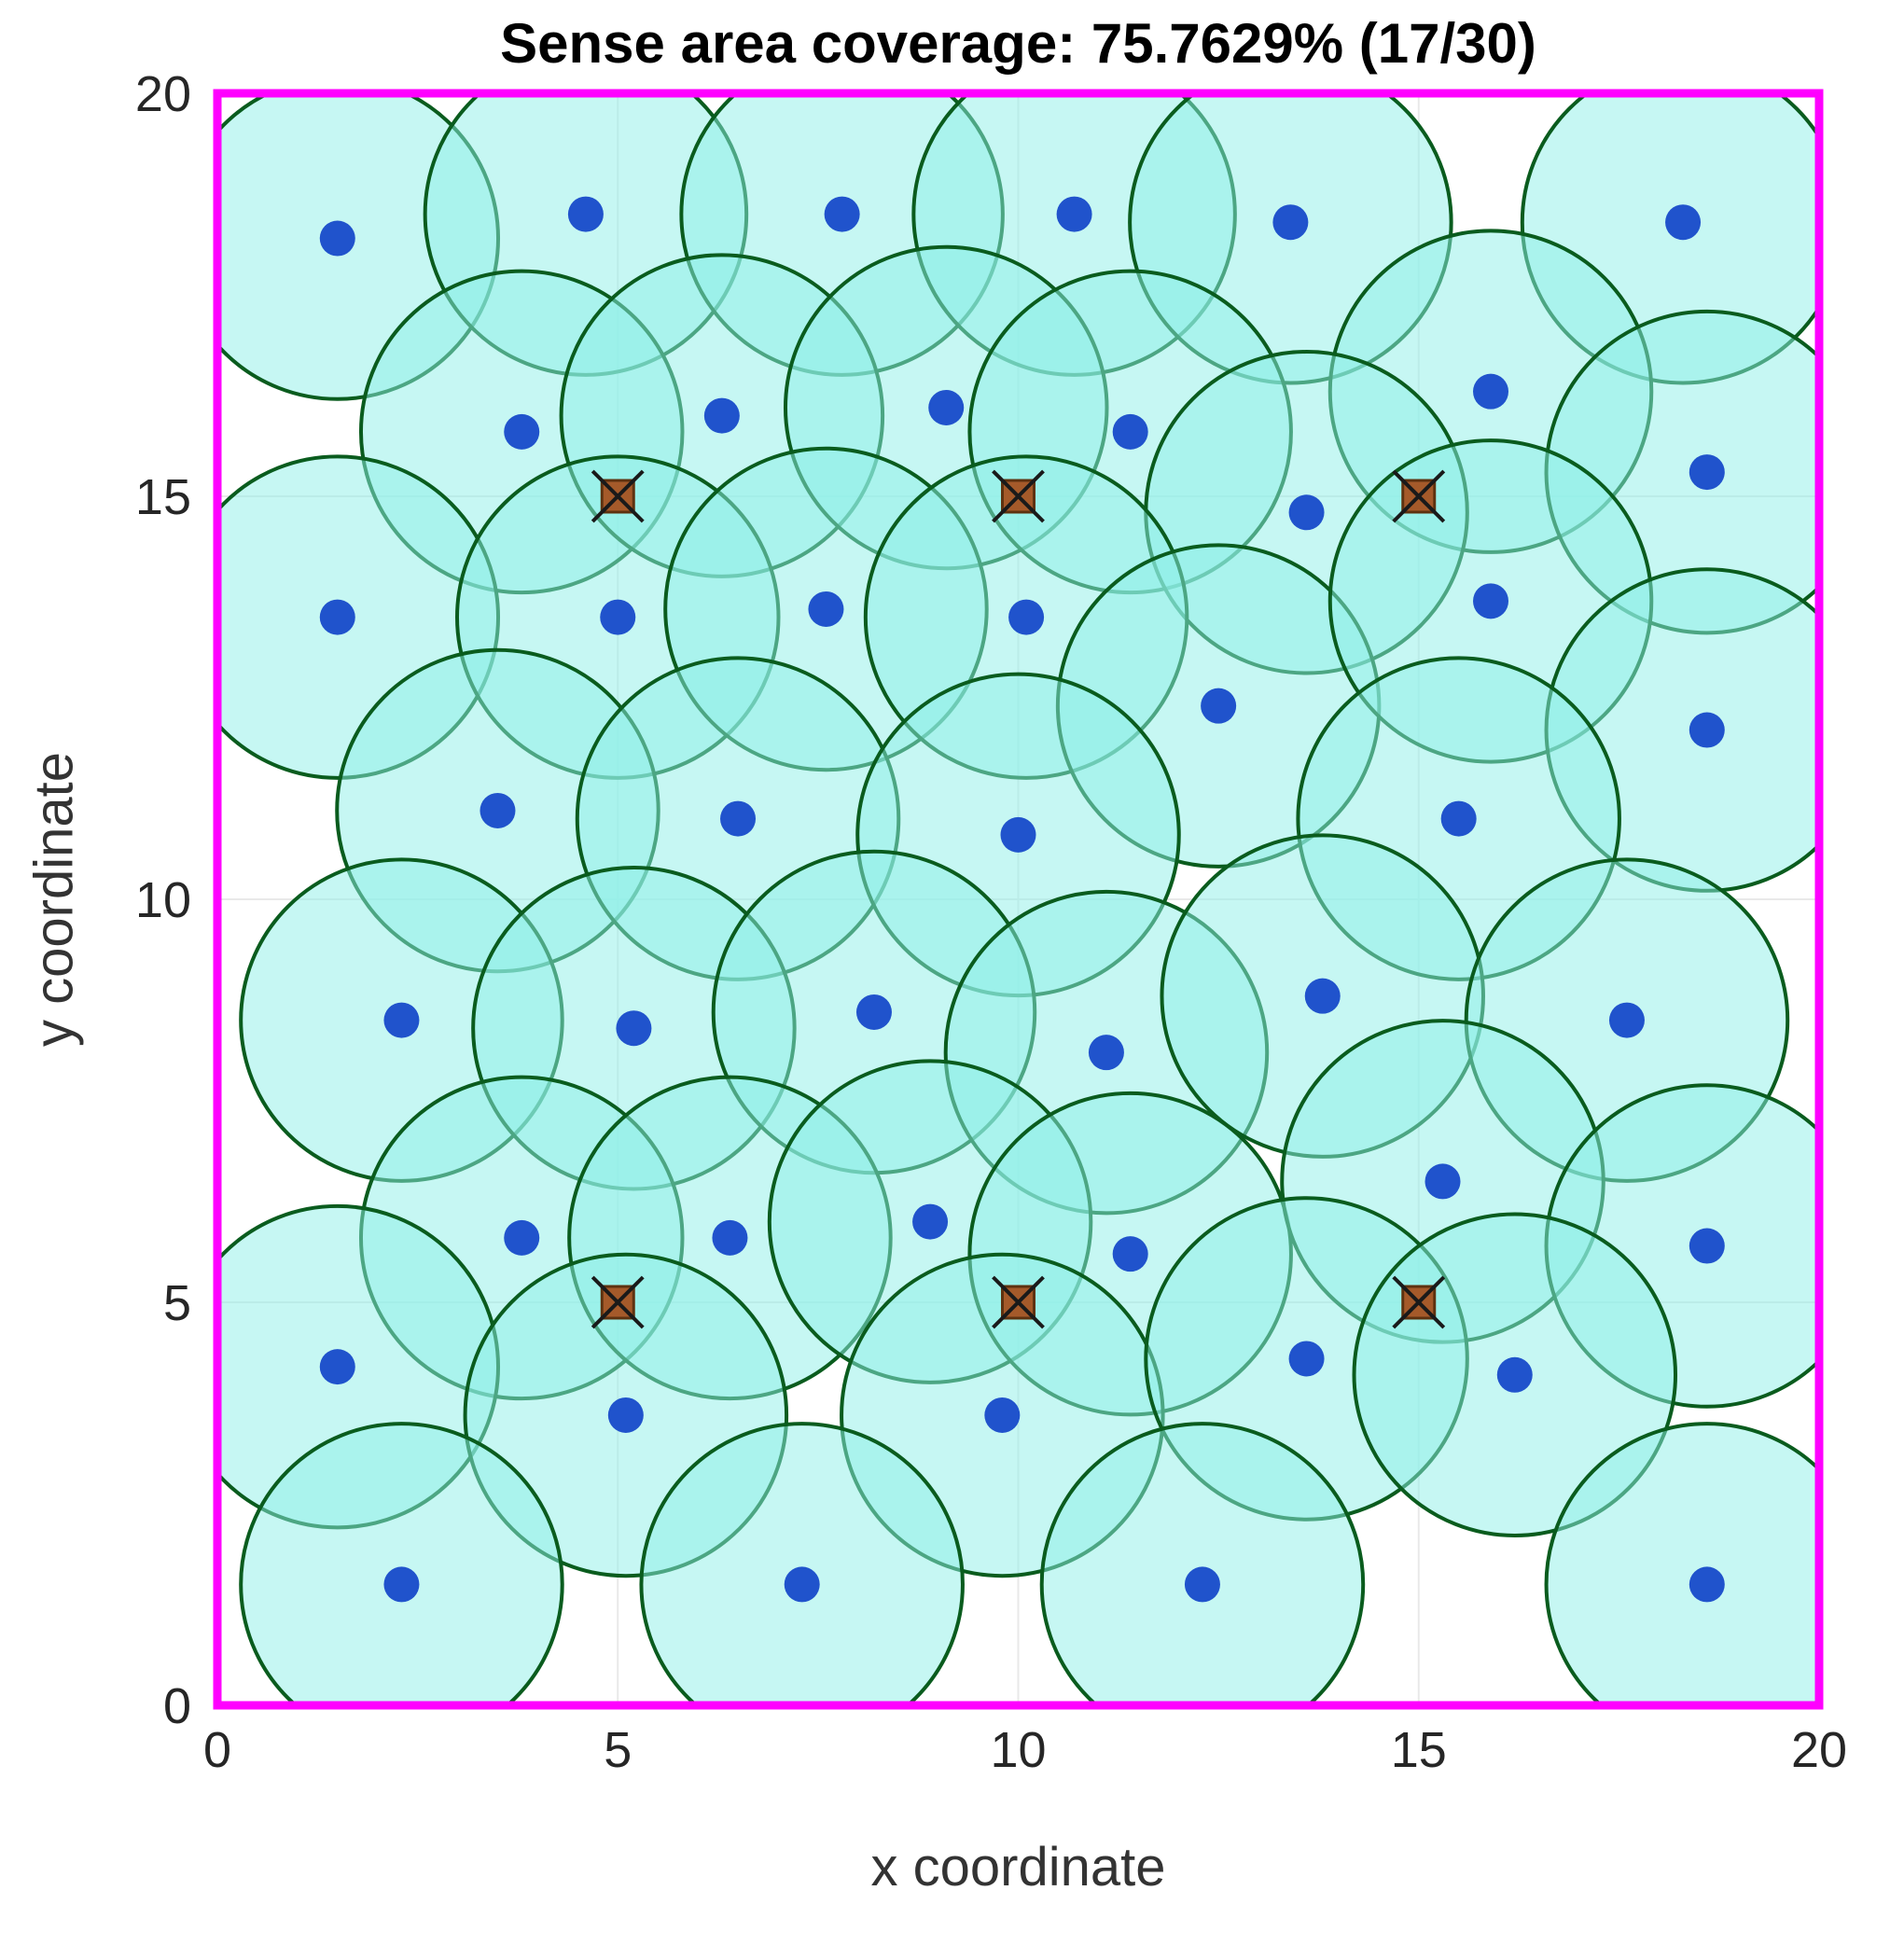 This screenshot has height=1960, width=1904. I want to click on x-tick-label: 10, so click(1018, 1750).